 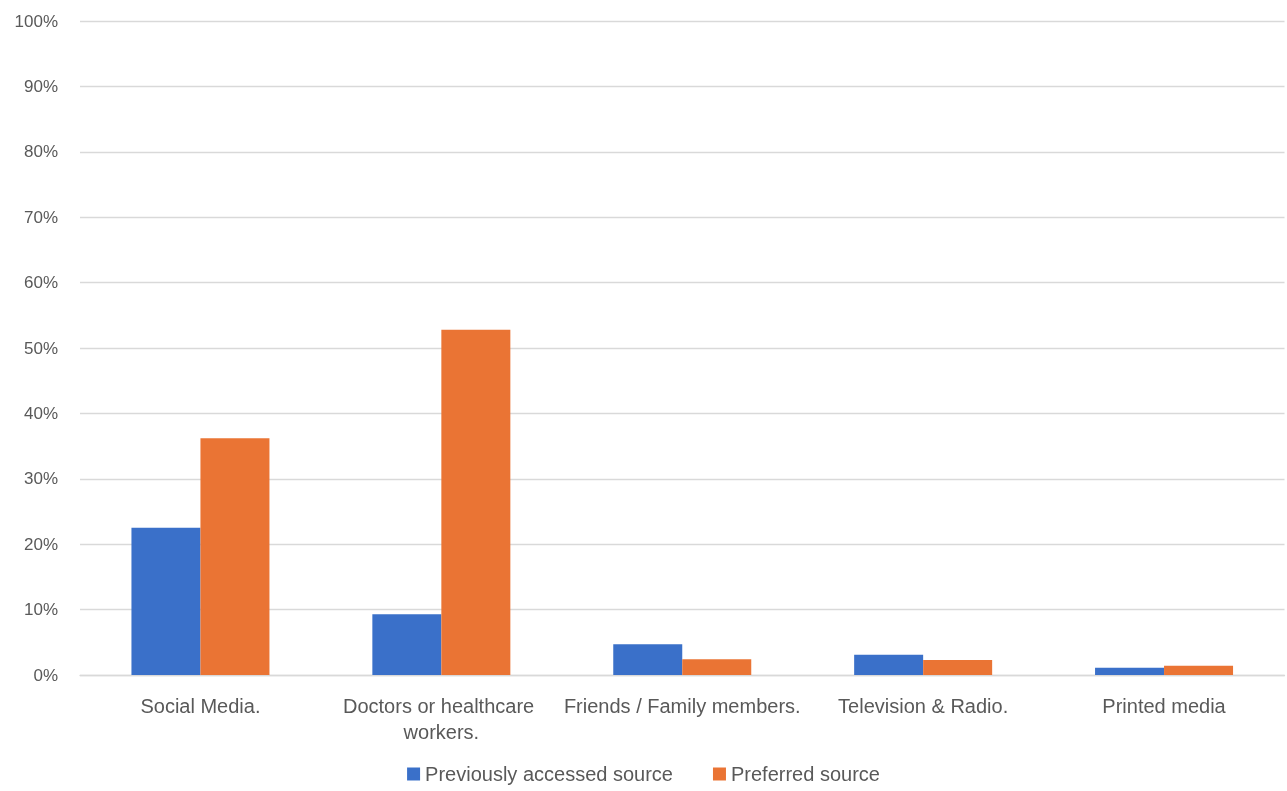 I want to click on x-tick-label: Doctors or healthcare workers., so click(x=441, y=719).